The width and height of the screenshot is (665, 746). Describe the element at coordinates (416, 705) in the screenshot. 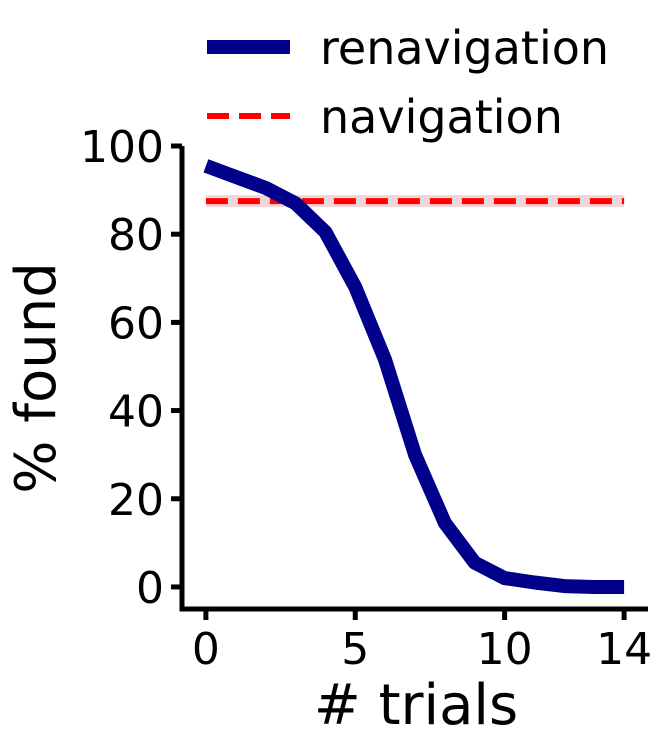

I see `x-axis-title: # trials` at that location.